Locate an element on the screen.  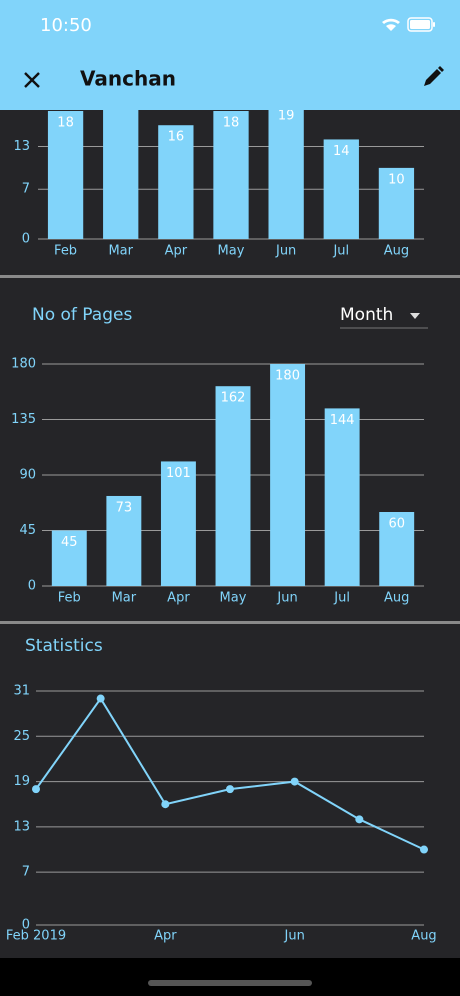
app-title: Vanchan is located at coordinates (128, 79).